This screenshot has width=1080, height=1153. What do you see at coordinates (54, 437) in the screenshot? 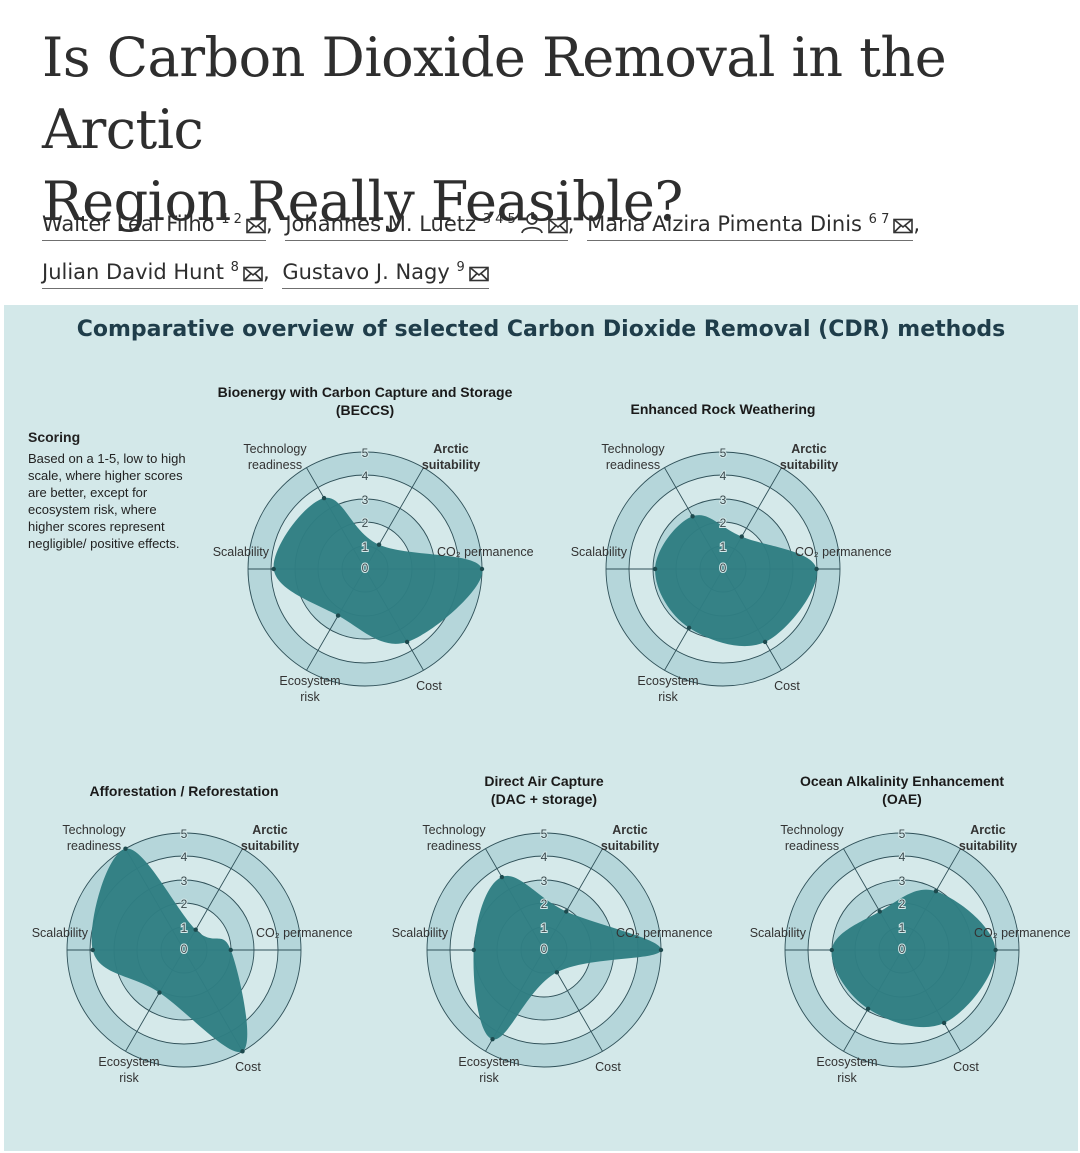
I see `scoring-heading: Scoring` at bounding box center [54, 437].